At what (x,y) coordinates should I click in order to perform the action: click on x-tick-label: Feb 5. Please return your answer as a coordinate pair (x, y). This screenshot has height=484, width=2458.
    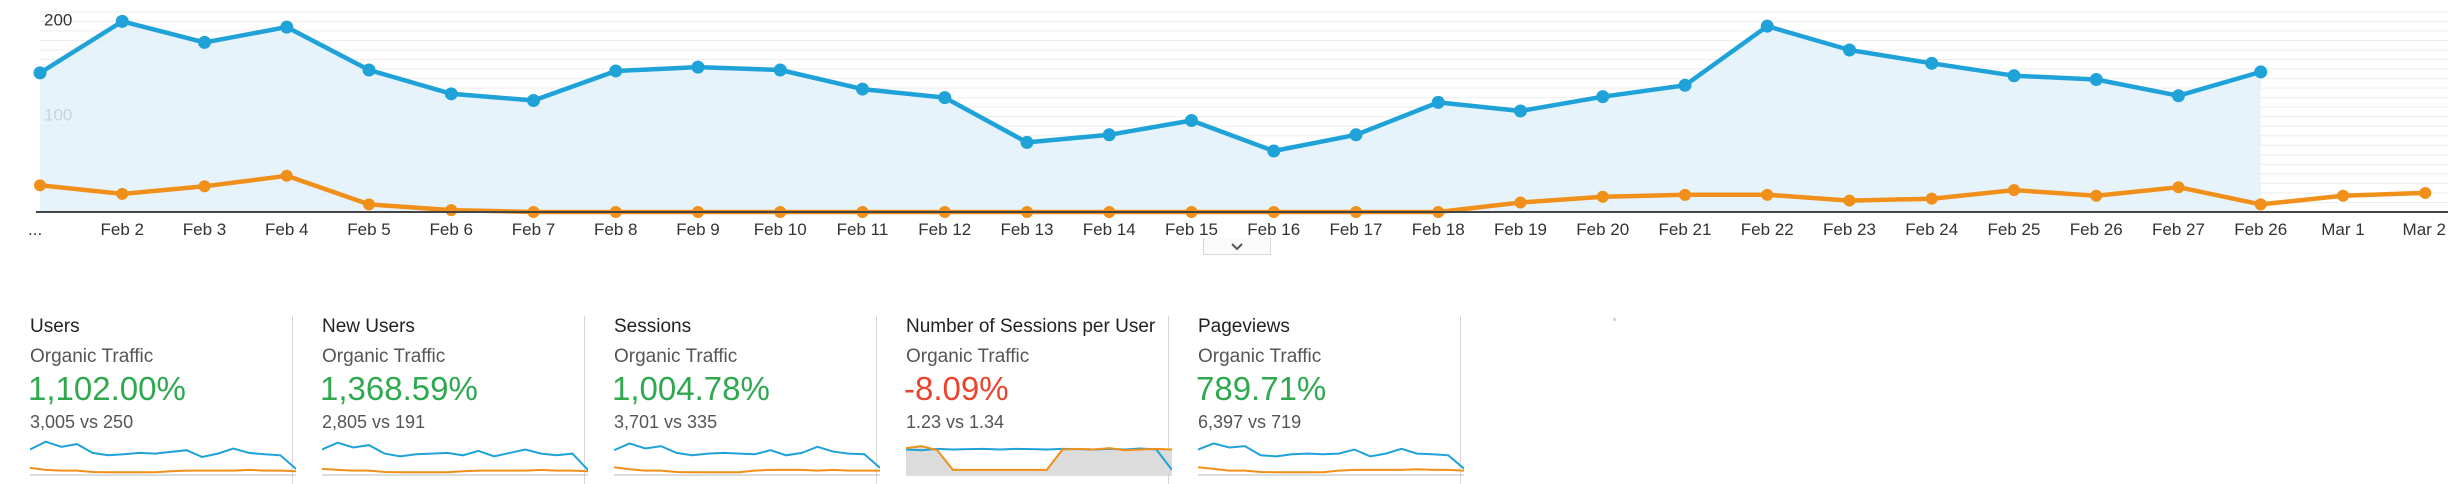
    Looking at the image, I should click on (368, 229).